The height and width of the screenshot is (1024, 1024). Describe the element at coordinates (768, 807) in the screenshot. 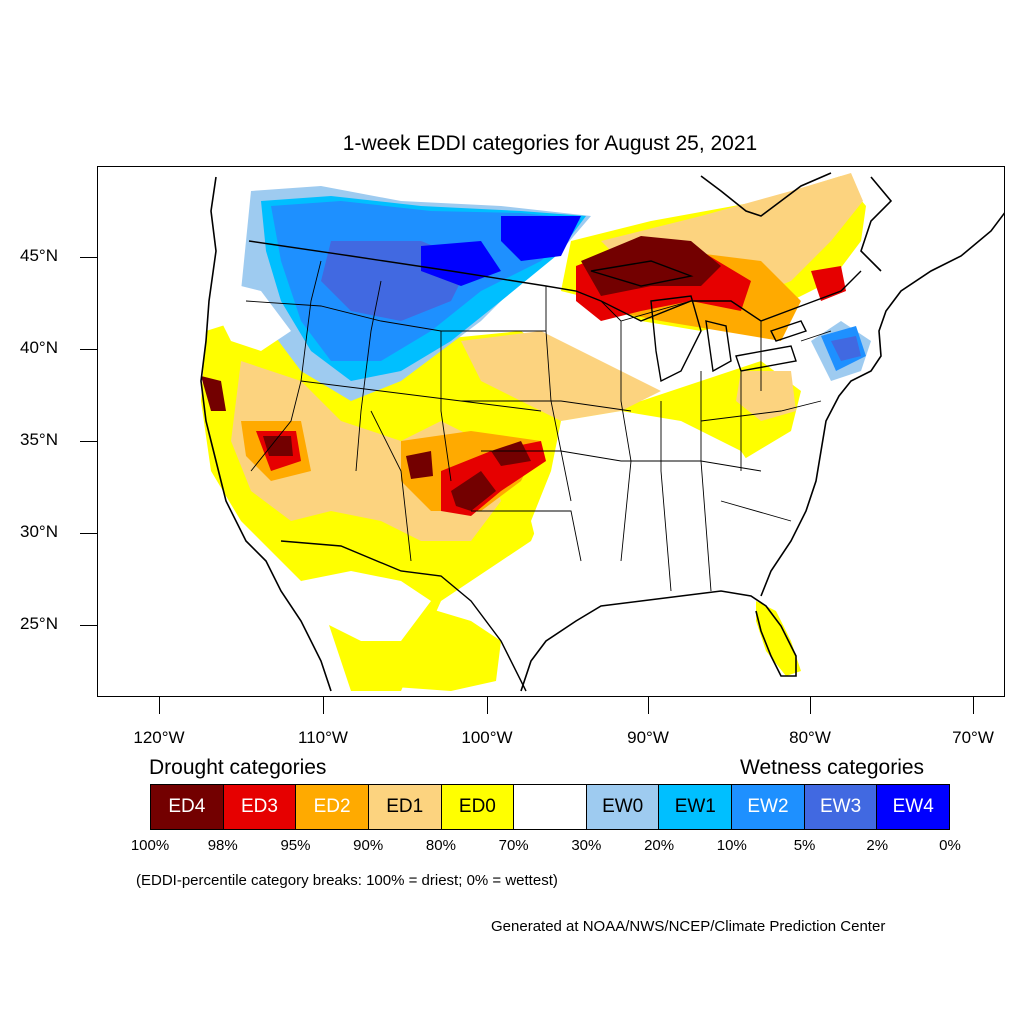

I see `legend-box-ew2: EW2` at that location.